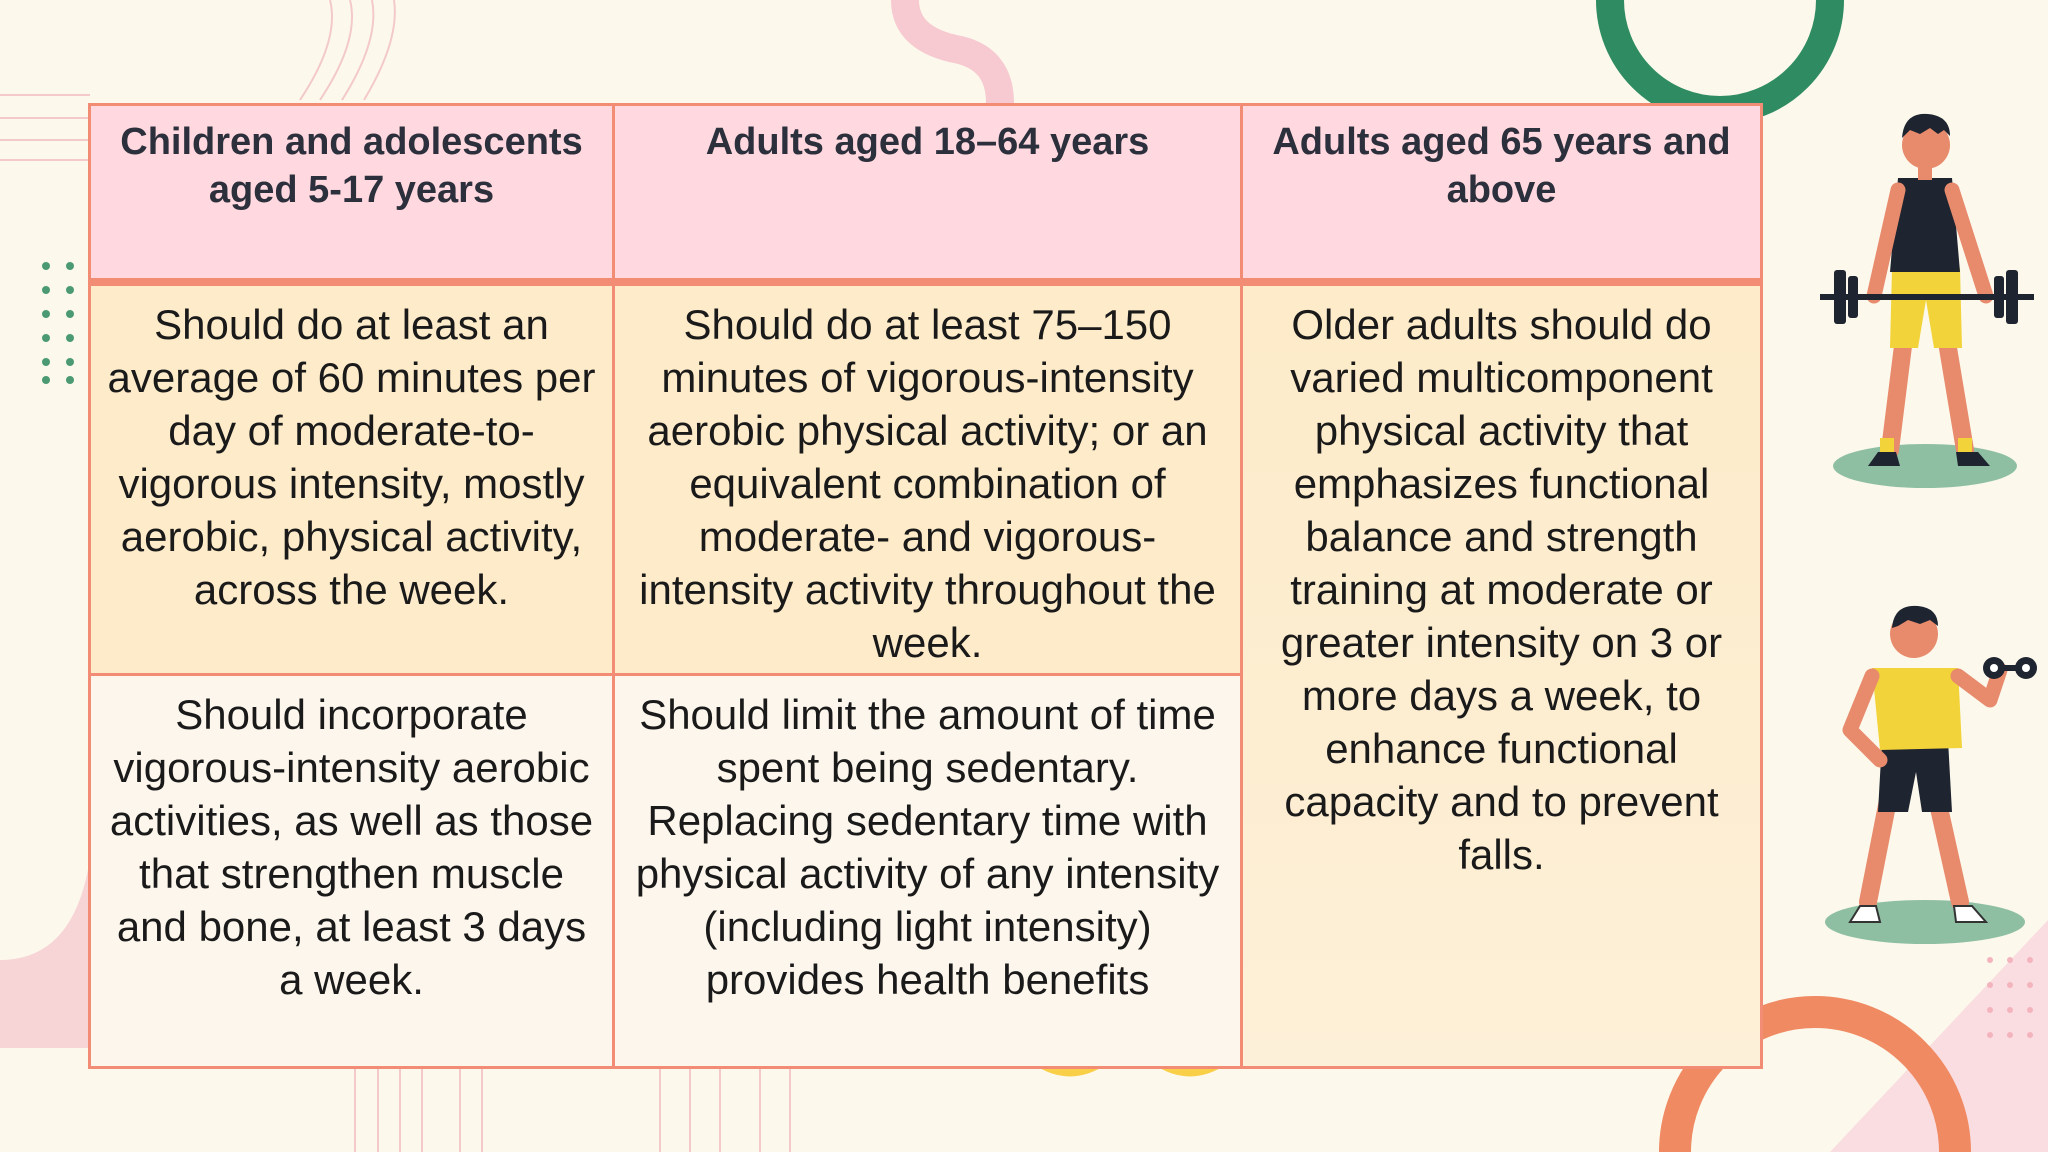 The height and width of the screenshot is (1152, 2048). I want to click on pink-triangle-bottom-right, so click(1939, 1036).